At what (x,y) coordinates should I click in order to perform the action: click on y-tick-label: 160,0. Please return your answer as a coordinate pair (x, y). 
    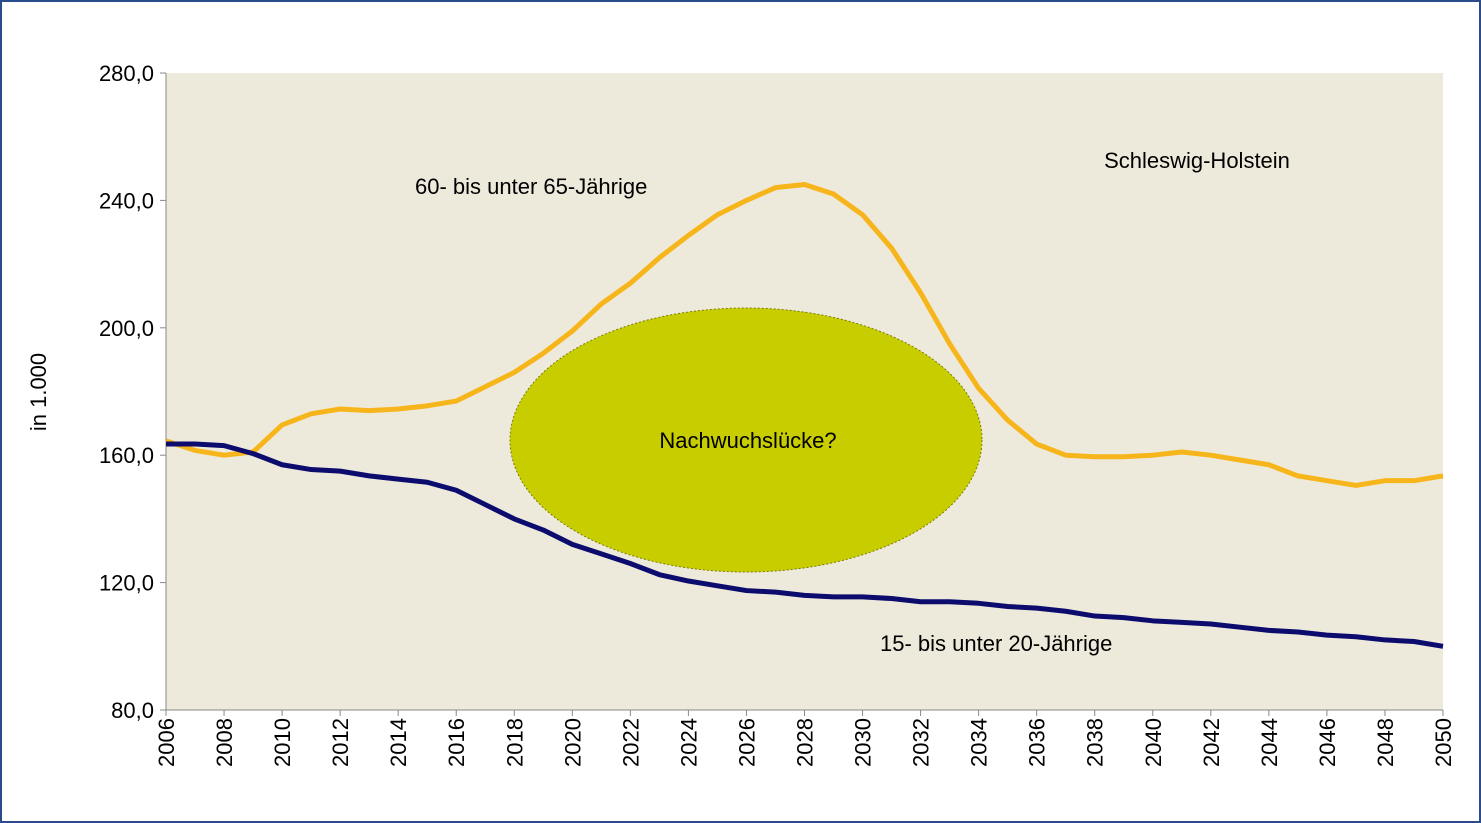
    Looking at the image, I should click on (126, 455).